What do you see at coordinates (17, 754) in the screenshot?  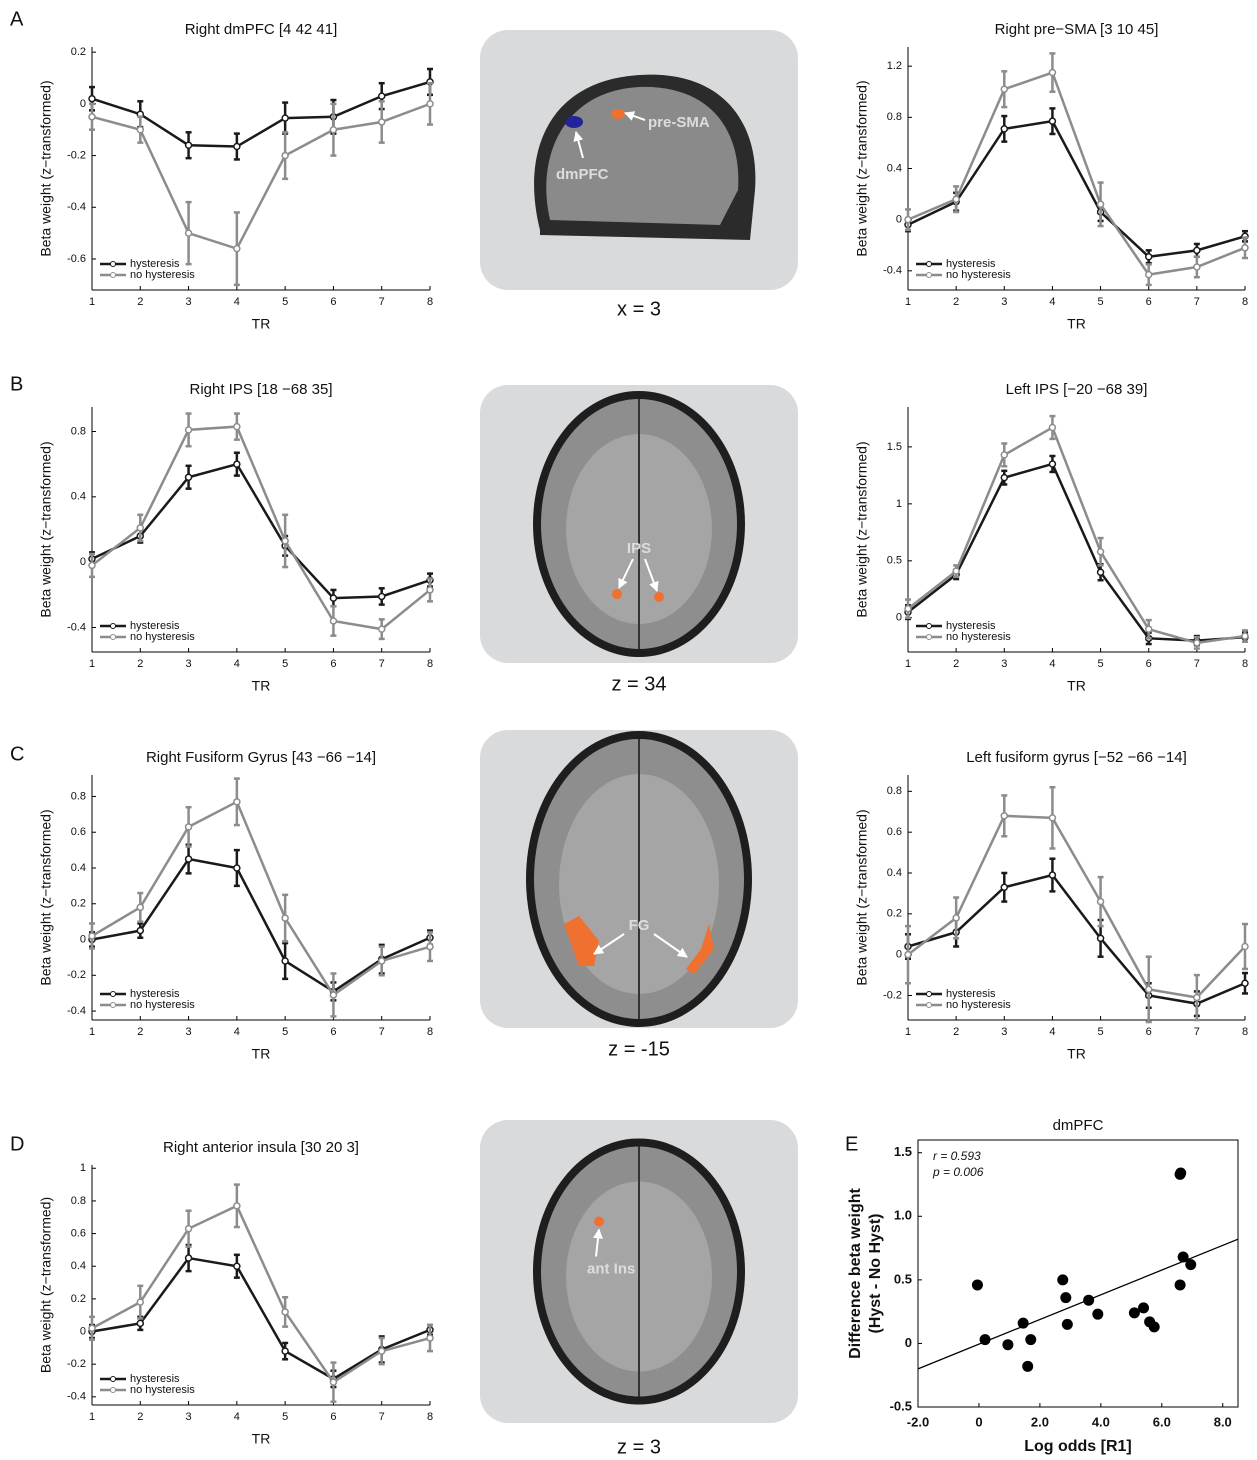 I see `panel-letter: C` at bounding box center [17, 754].